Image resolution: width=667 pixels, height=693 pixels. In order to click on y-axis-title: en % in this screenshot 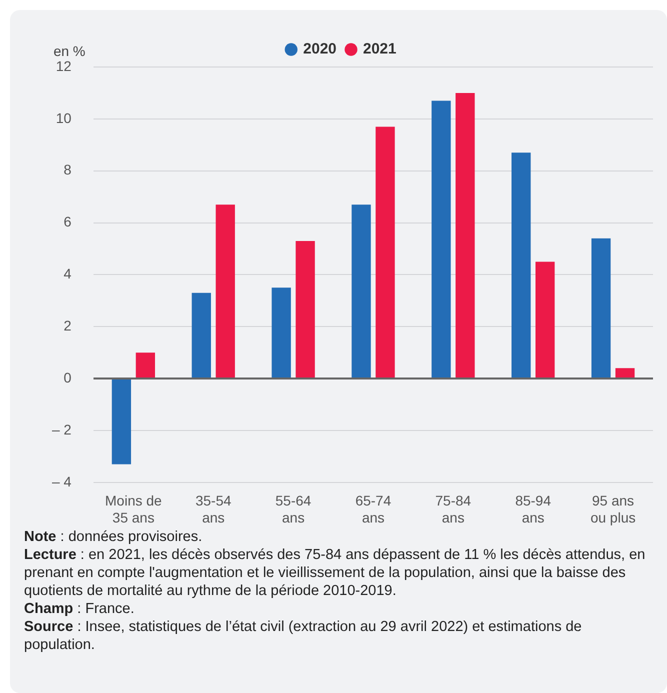, I will do `click(69, 50)`.